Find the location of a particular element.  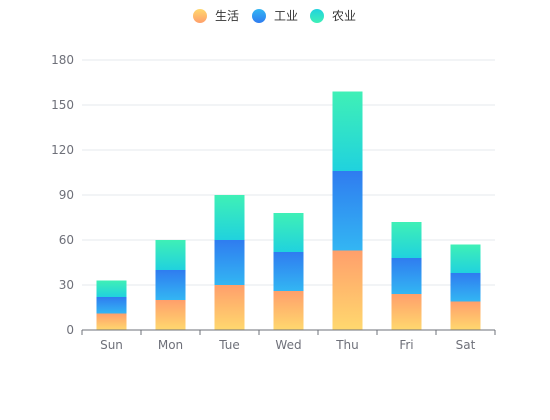

bar-工业-Sun is located at coordinates (111, 305).